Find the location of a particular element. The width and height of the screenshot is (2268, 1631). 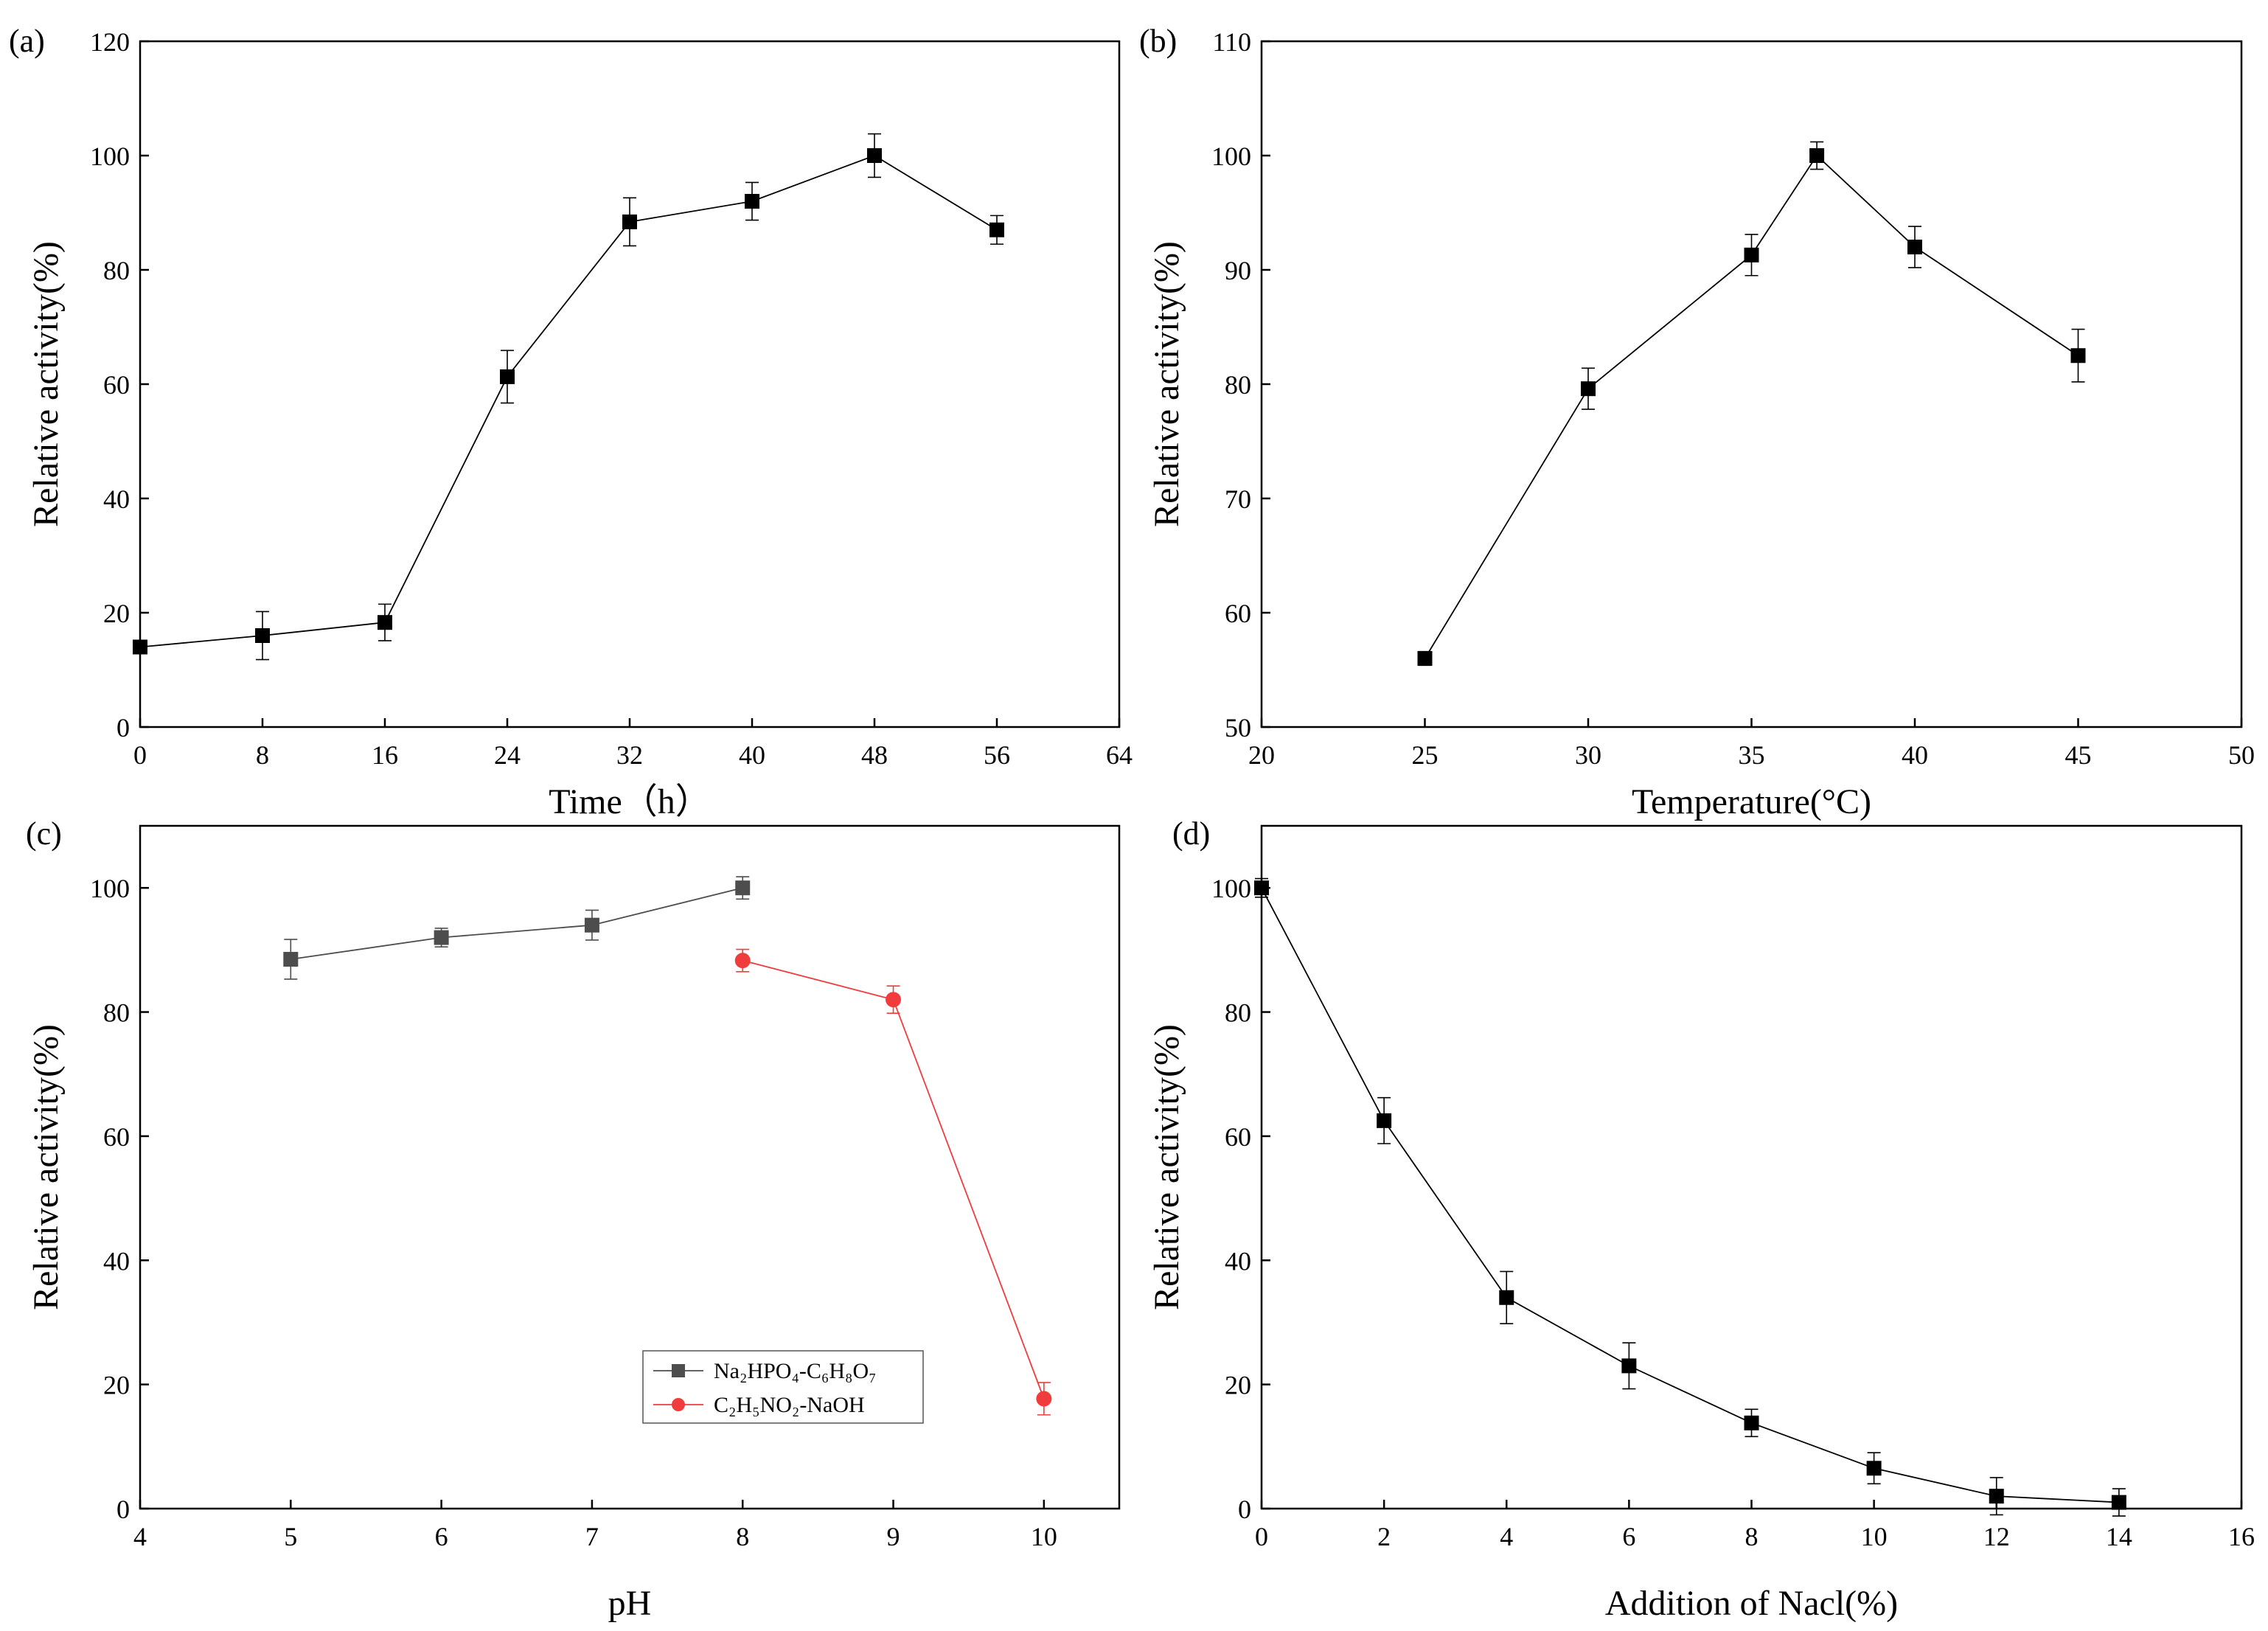

y-tick-label: 90 is located at coordinates (1238, 270).